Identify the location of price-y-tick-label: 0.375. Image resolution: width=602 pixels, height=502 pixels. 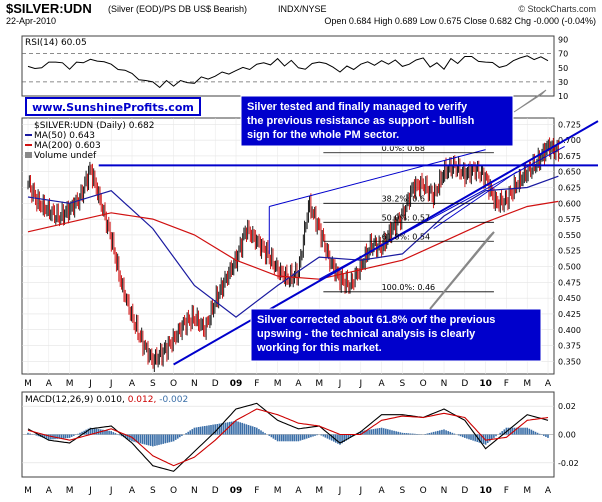
(569, 346).